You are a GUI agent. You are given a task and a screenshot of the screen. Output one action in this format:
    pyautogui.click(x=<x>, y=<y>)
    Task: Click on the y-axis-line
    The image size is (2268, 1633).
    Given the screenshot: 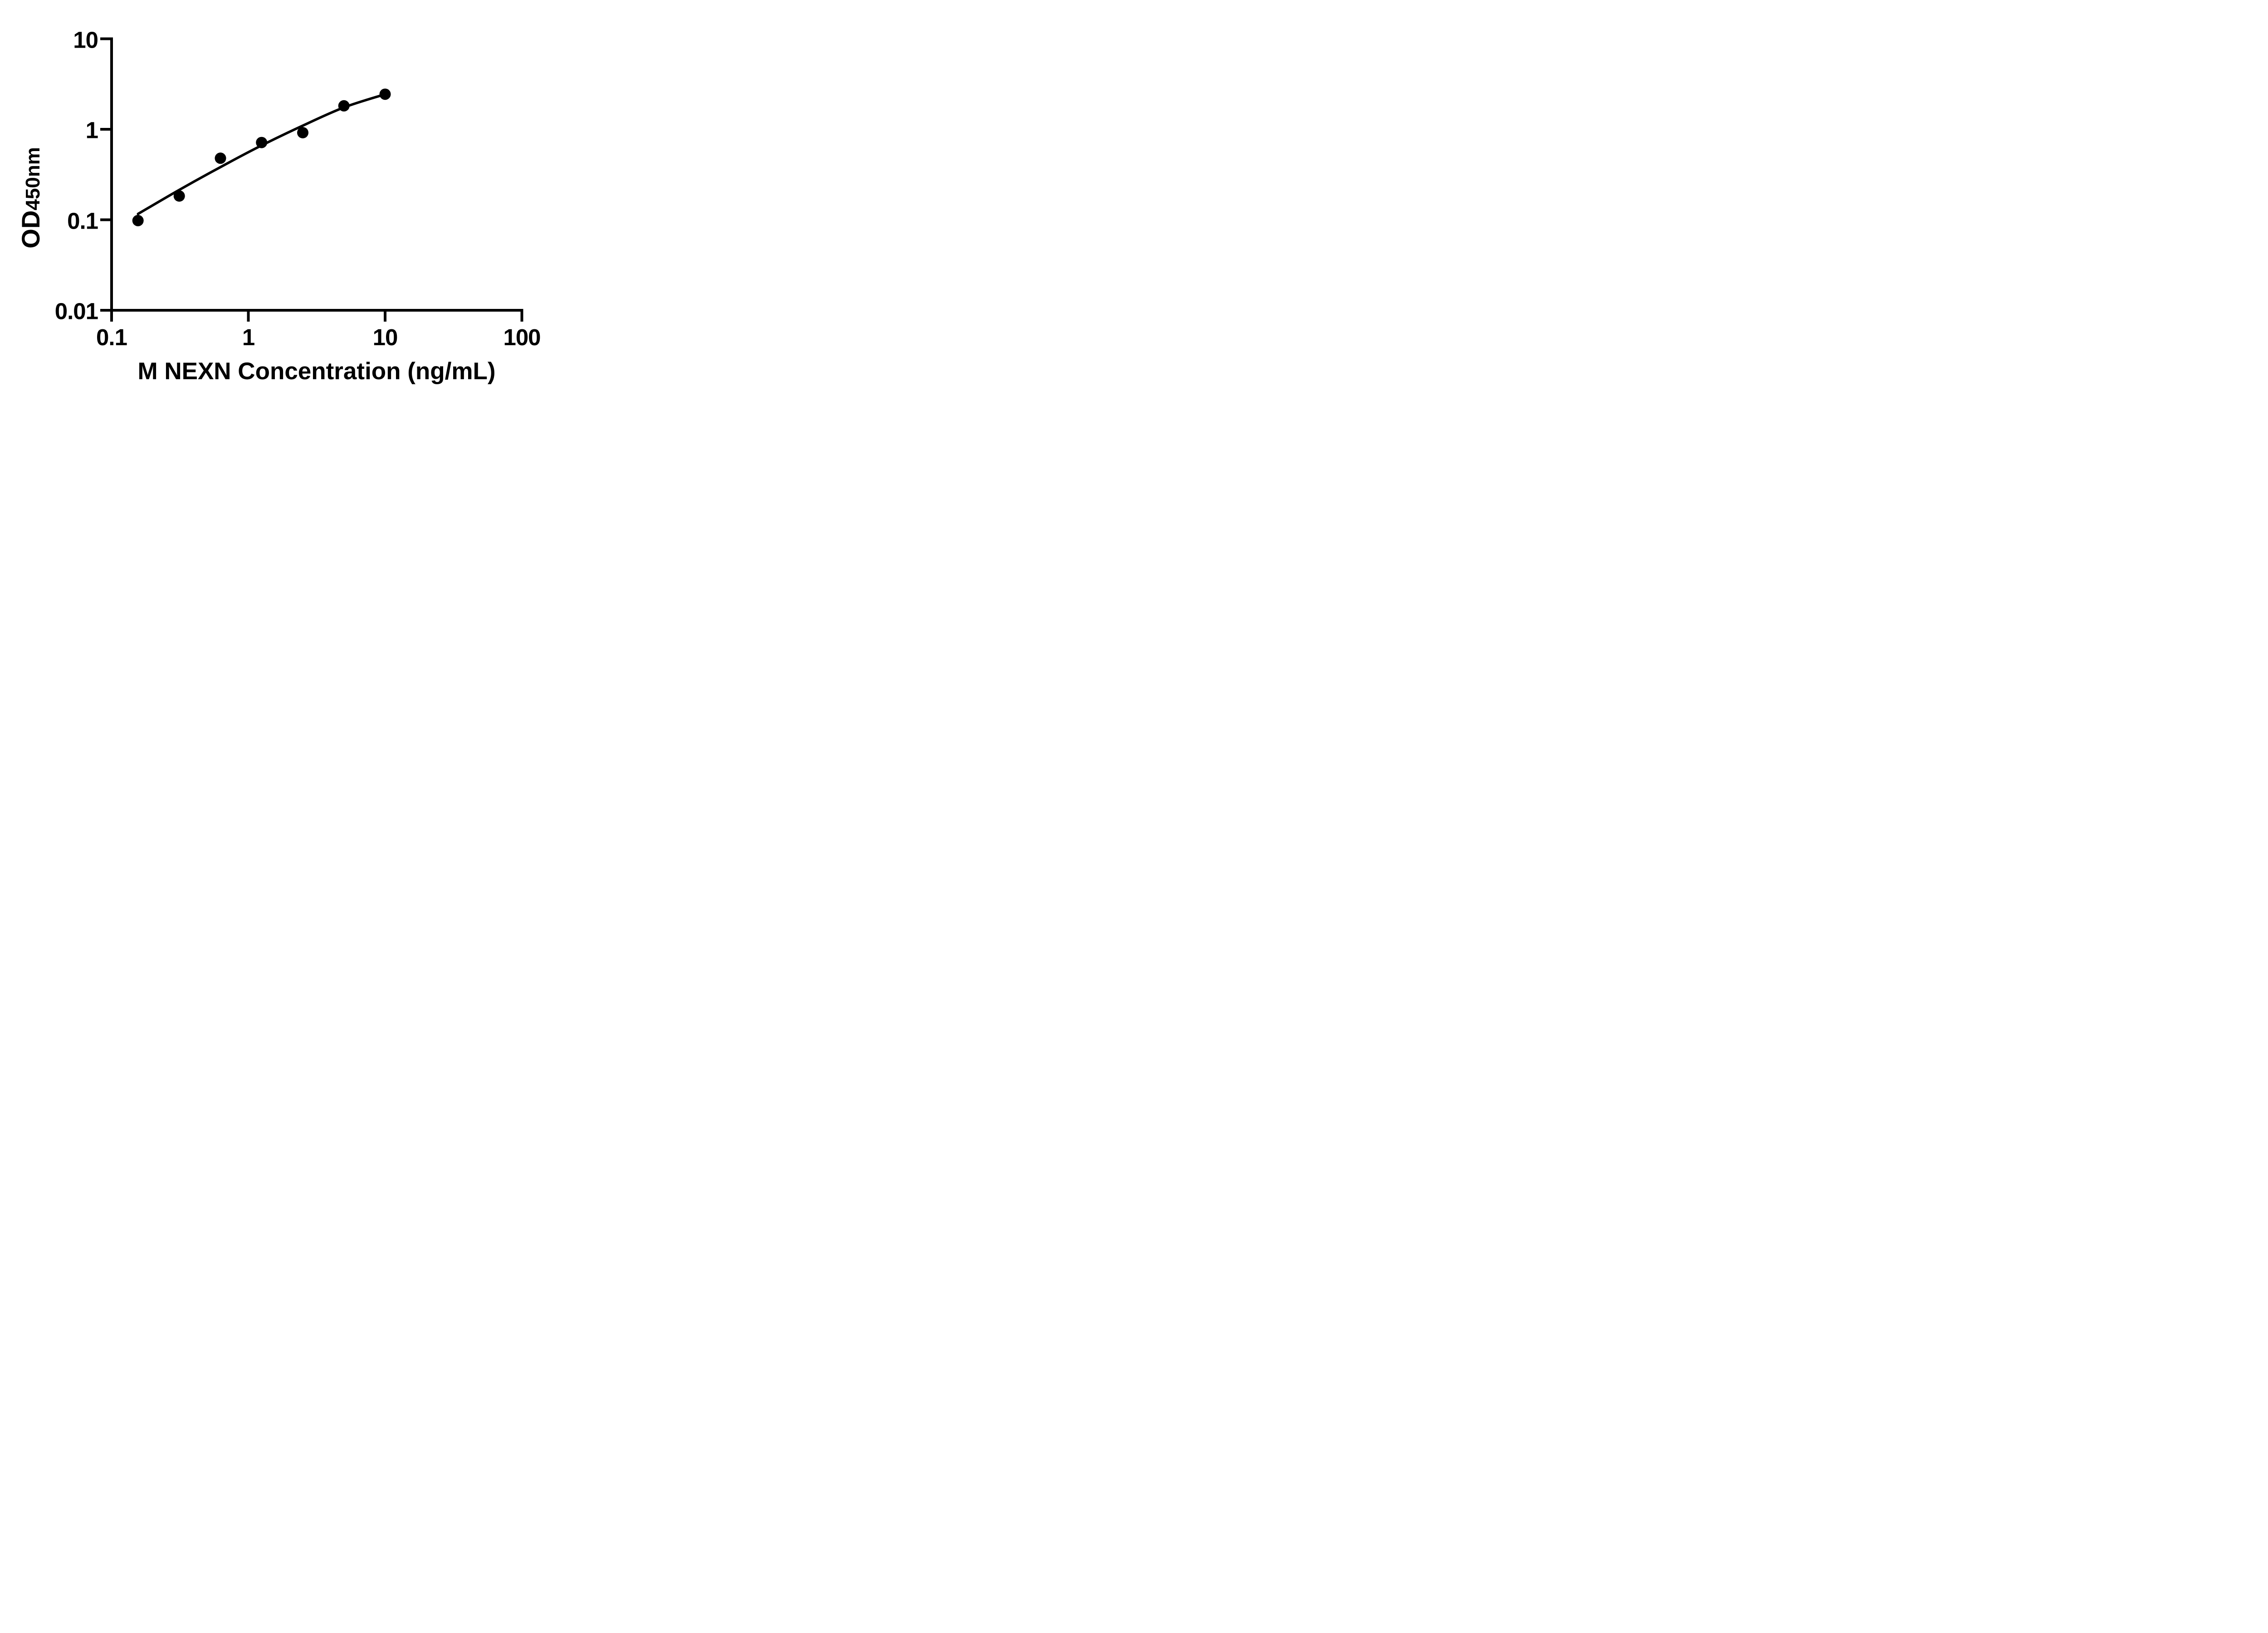 What is the action you would take?
    pyautogui.click(x=112, y=174)
    